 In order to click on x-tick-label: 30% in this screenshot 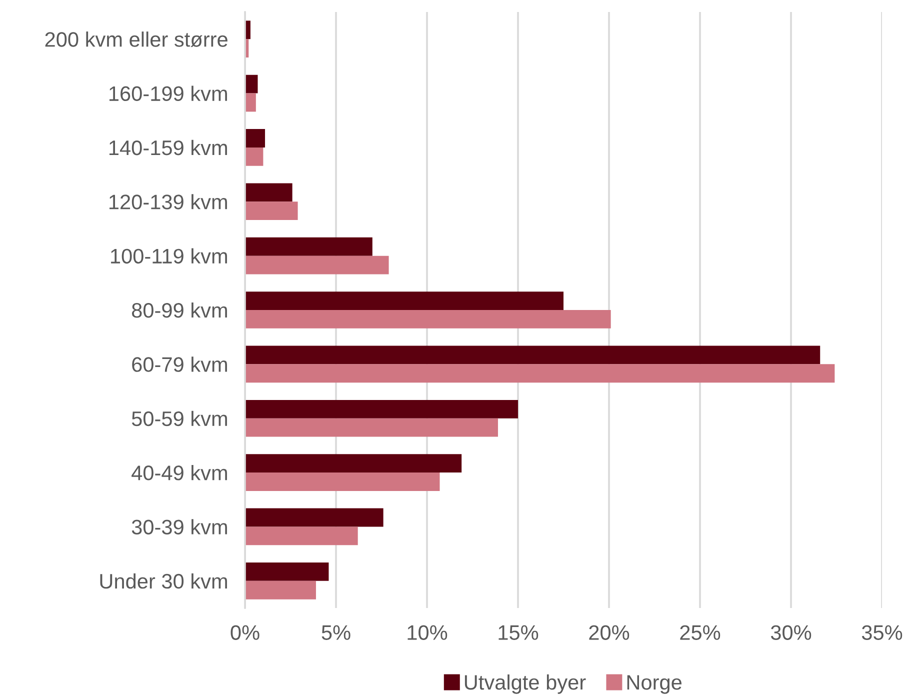, I will do `click(791, 632)`.